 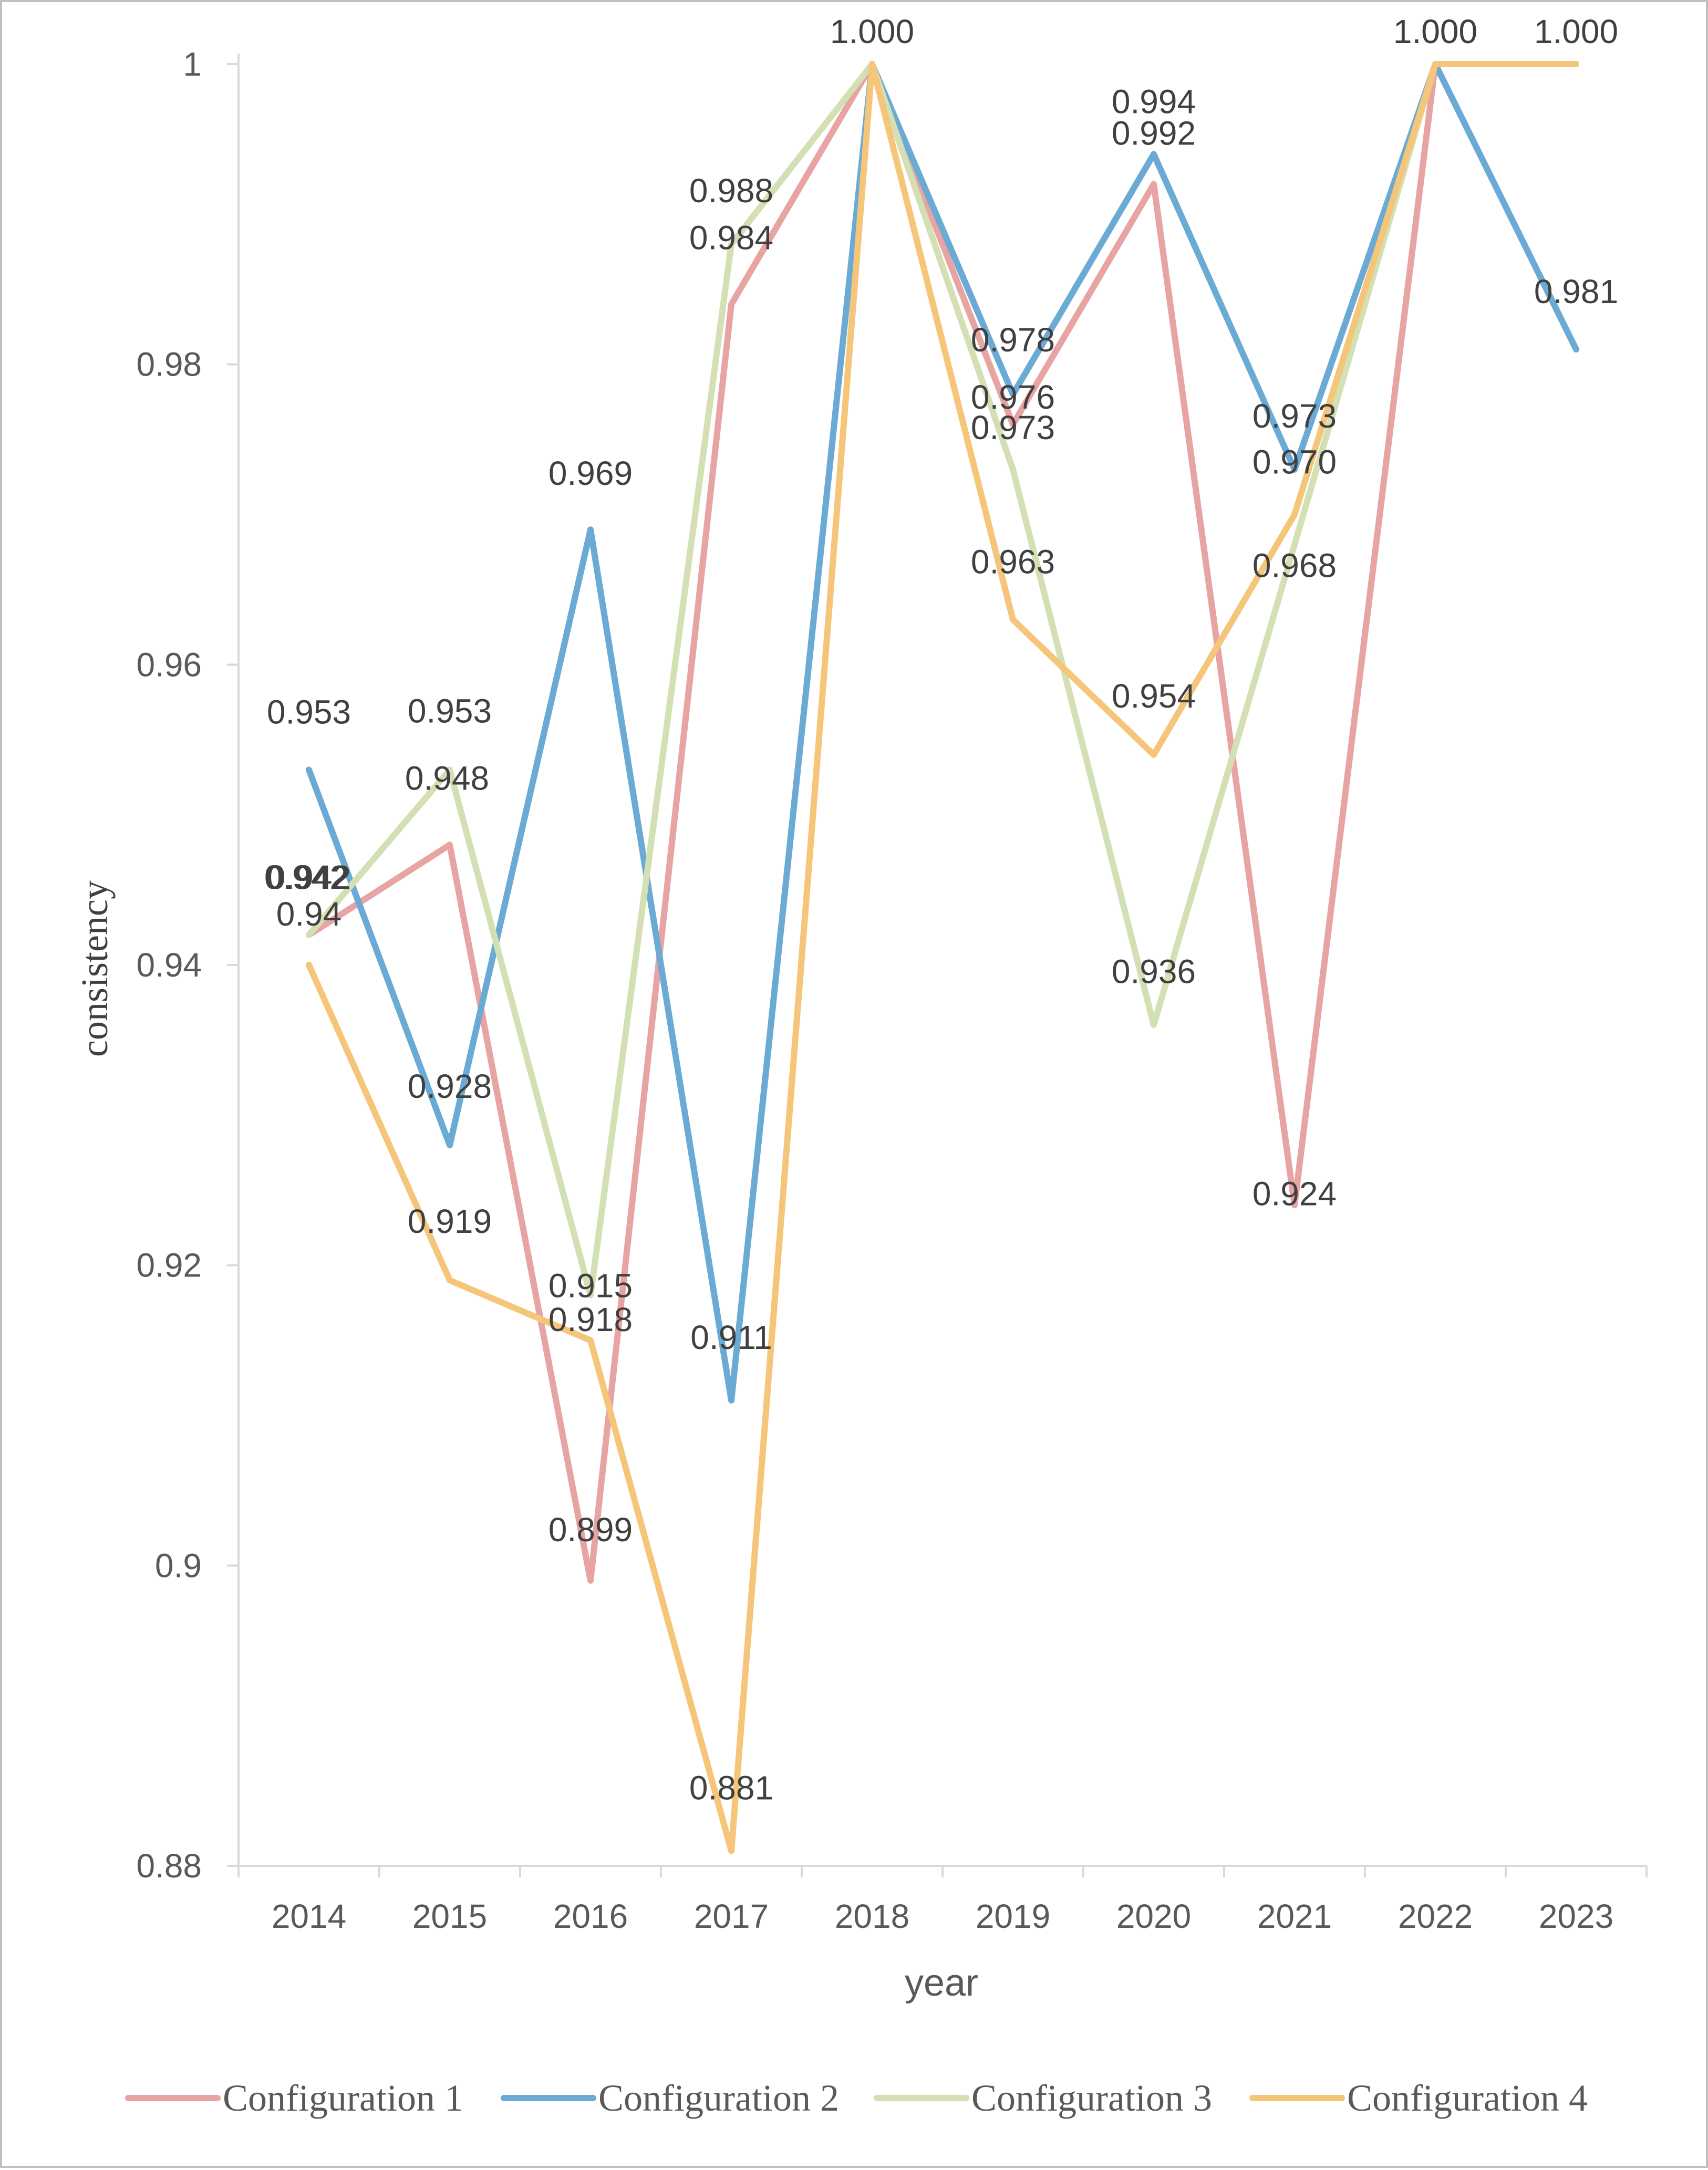 I want to click on y-tick-label: 0.98, so click(x=169, y=364).